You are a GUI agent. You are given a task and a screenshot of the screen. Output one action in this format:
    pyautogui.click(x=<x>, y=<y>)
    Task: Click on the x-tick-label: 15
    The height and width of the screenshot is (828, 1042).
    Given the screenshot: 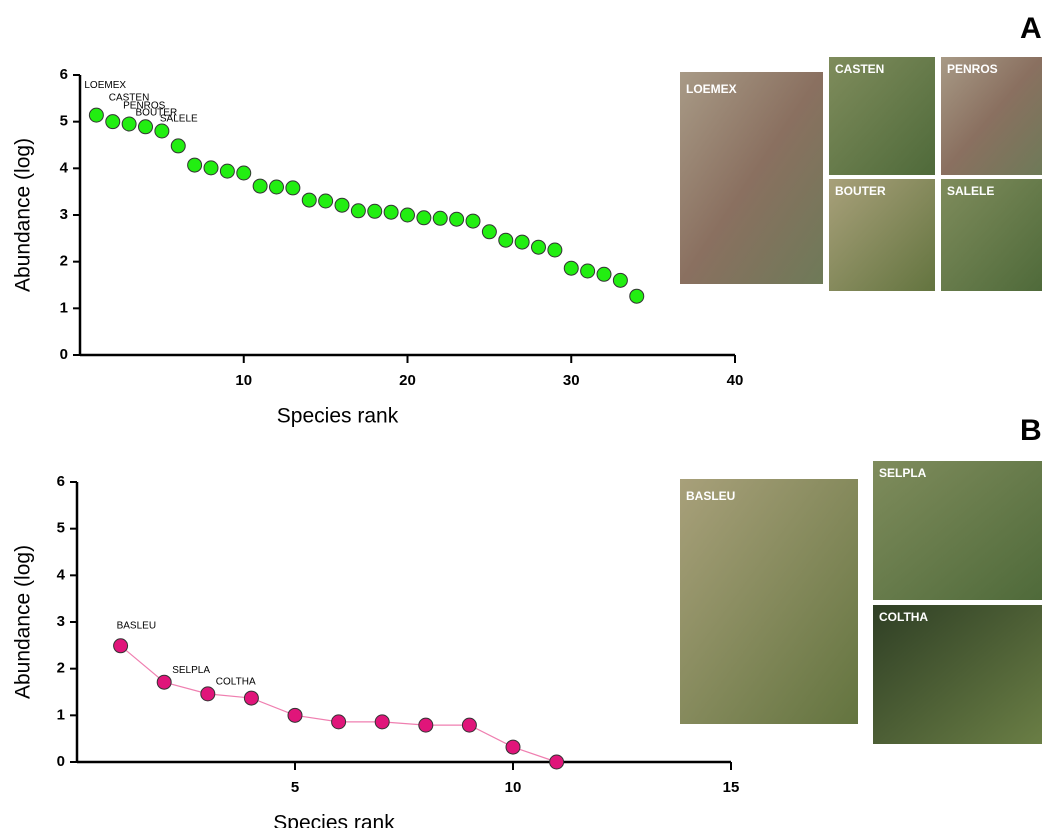 What is the action you would take?
    pyautogui.click(x=731, y=787)
    